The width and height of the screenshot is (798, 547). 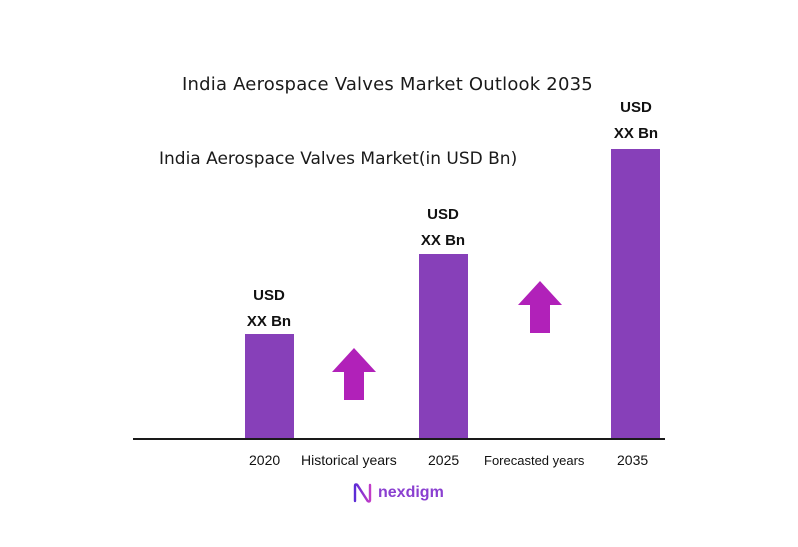 I want to click on x-tick-2020: 2020, so click(x=265, y=460).